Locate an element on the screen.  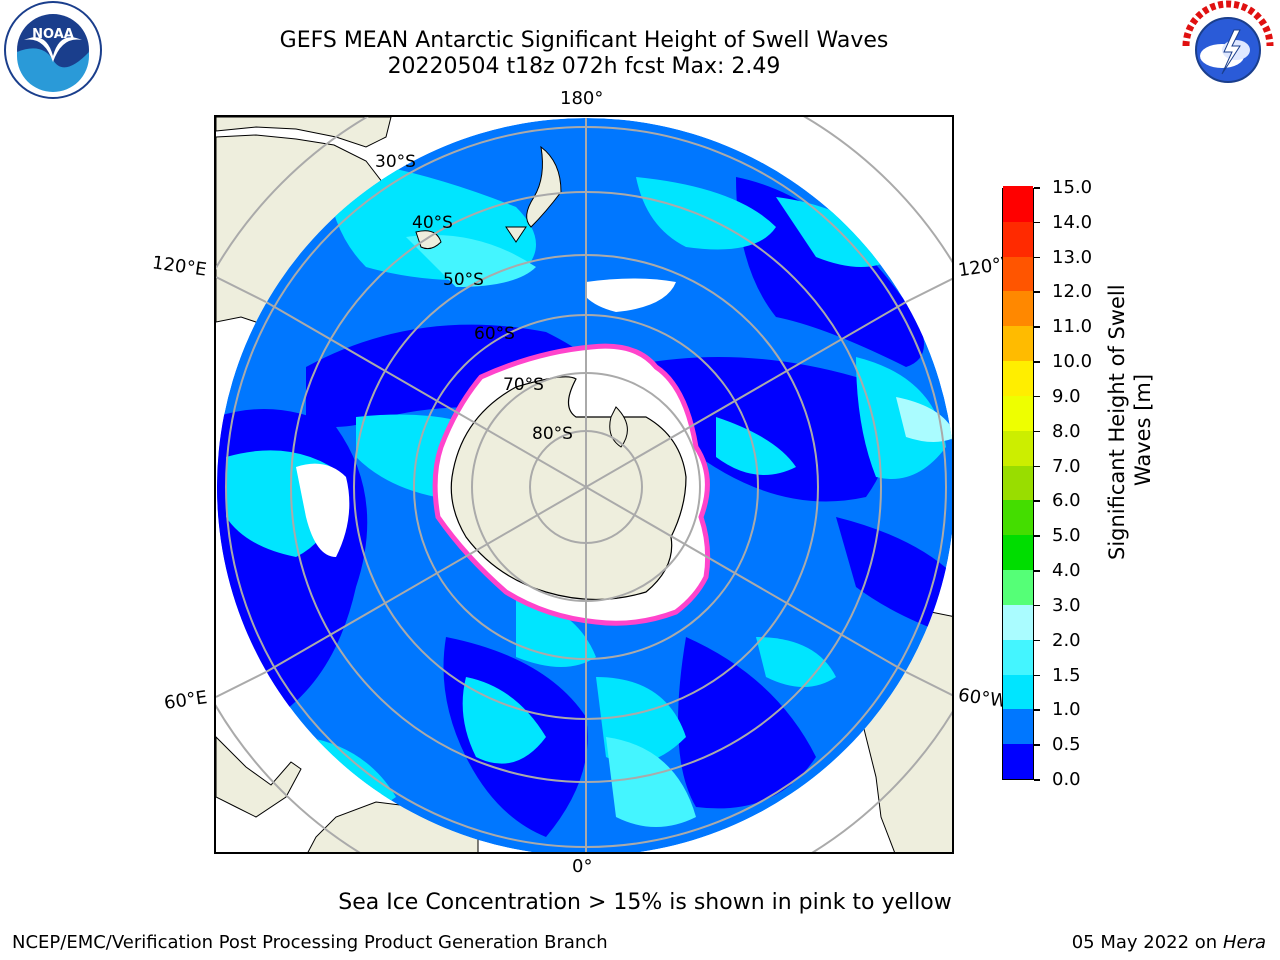
lon-label-0: 0° is located at coordinates (582, 866).